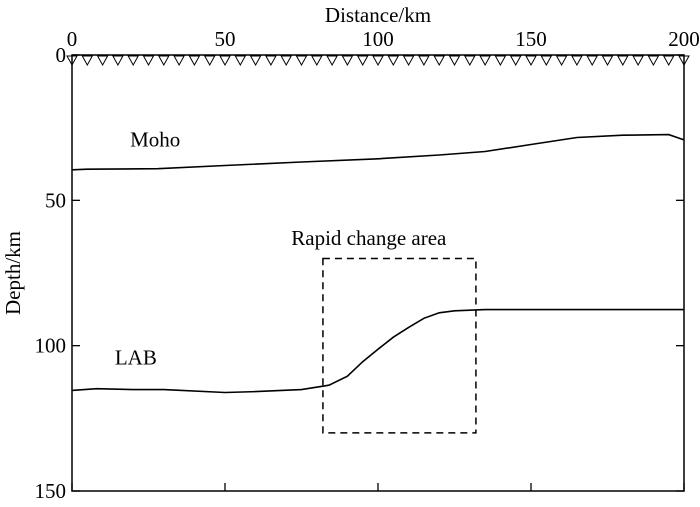 The width and height of the screenshot is (700, 507). Describe the element at coordinates (378, 39) in the screenshot. I see `x-tick-label: 100` at that location.